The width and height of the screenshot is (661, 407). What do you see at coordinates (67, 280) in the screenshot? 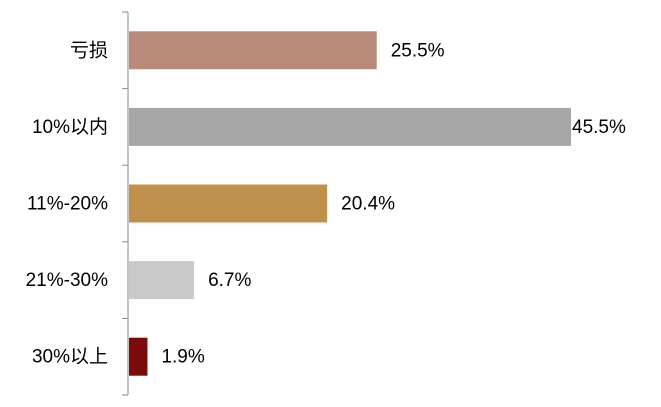
I see `category-label: 21%-30%` at bounding box center [67, 280].